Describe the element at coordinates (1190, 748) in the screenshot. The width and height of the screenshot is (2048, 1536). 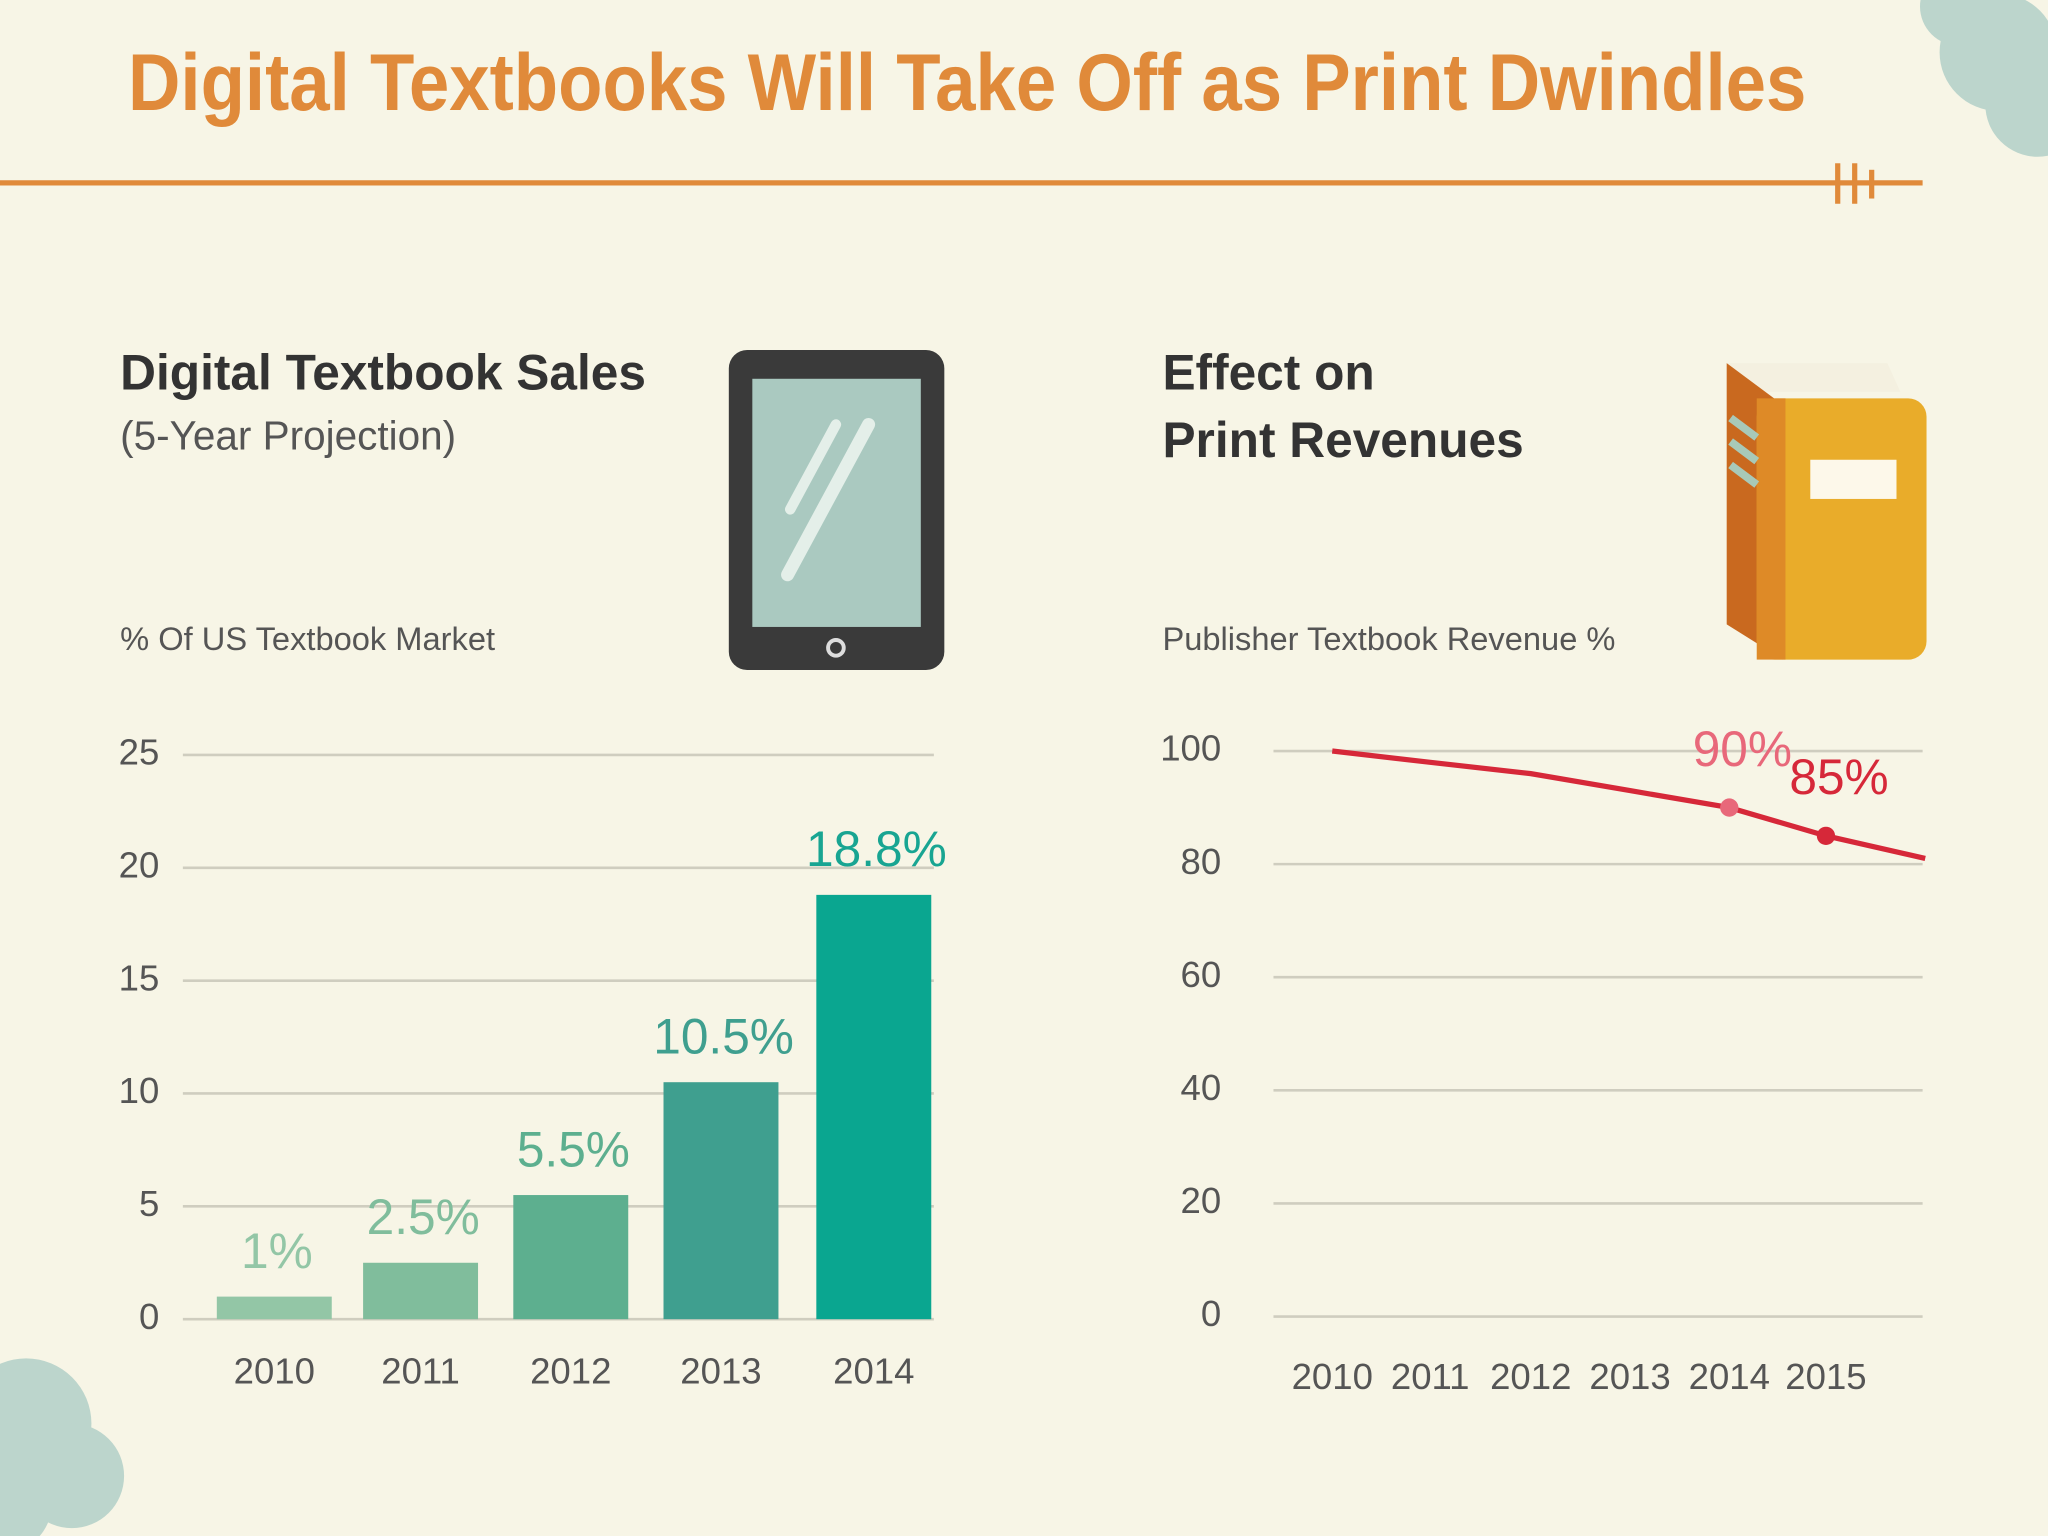
I see `y-tick-label: 100` at that location.